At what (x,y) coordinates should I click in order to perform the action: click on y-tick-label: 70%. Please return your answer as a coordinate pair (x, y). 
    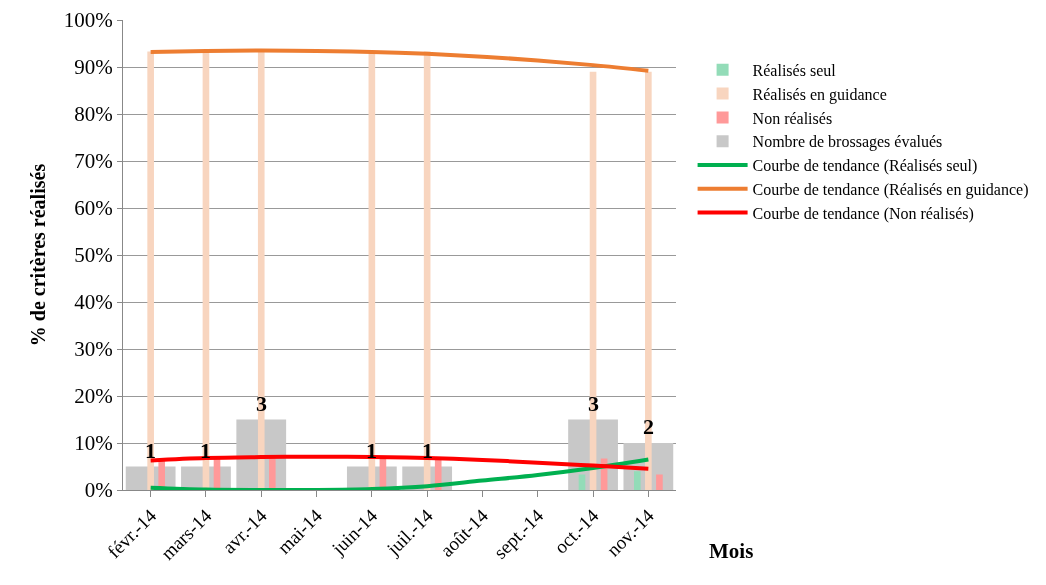
    Looking at the image, I should click on (93, 161).